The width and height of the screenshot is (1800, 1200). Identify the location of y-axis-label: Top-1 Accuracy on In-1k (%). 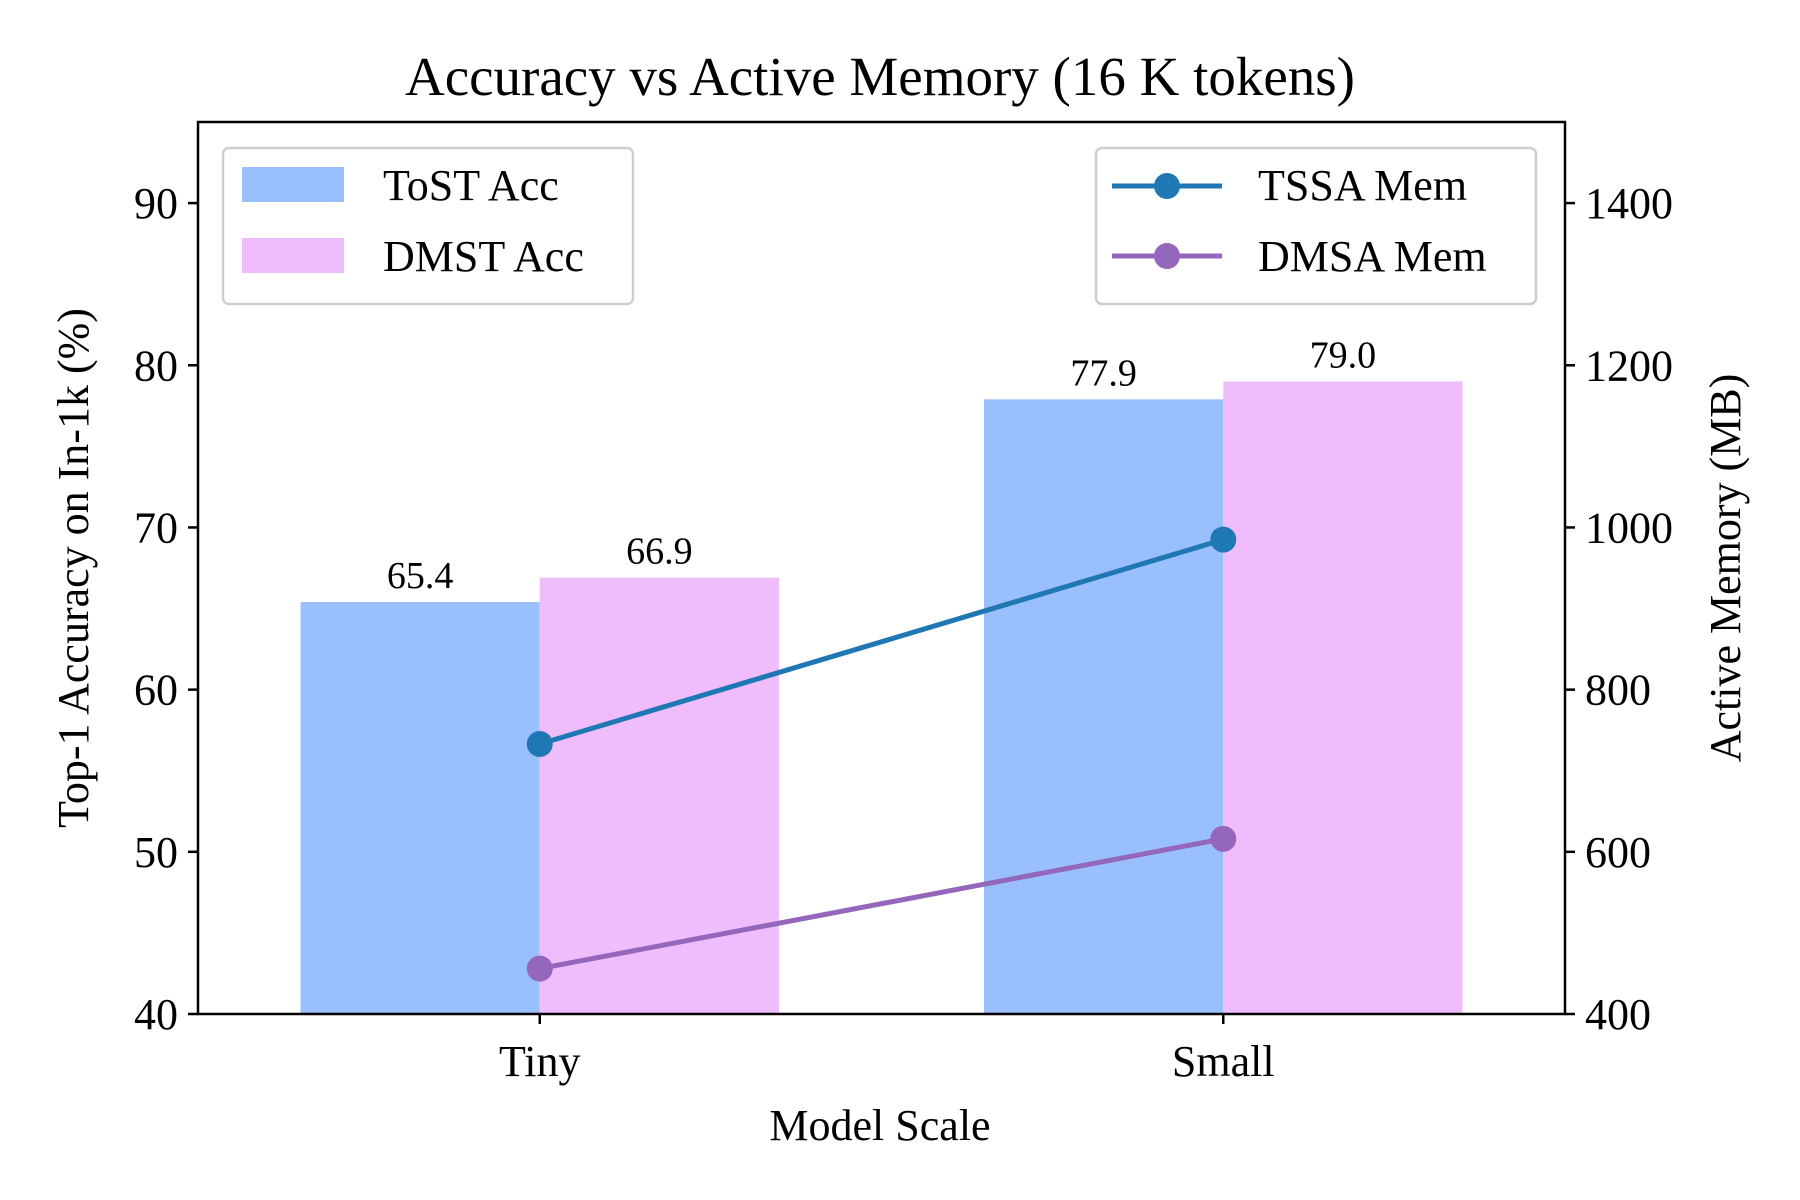
(73, 568).